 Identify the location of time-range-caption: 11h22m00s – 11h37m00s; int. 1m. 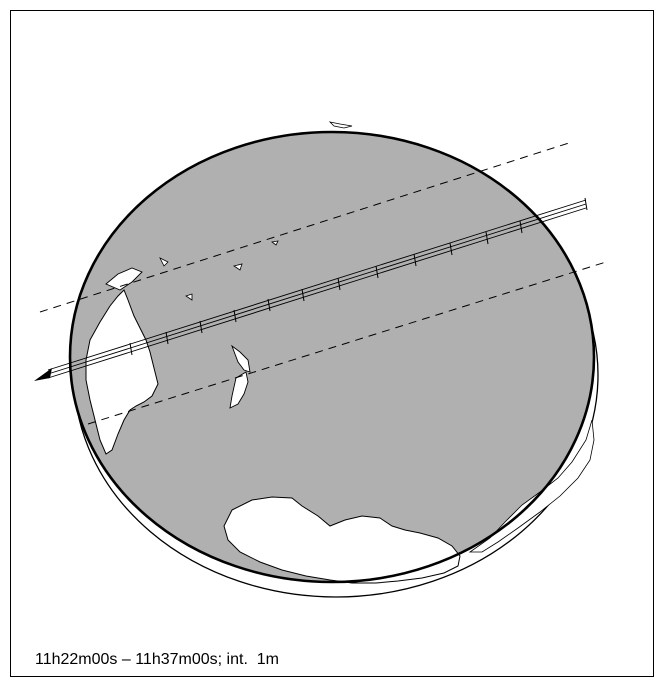
(157, 659).